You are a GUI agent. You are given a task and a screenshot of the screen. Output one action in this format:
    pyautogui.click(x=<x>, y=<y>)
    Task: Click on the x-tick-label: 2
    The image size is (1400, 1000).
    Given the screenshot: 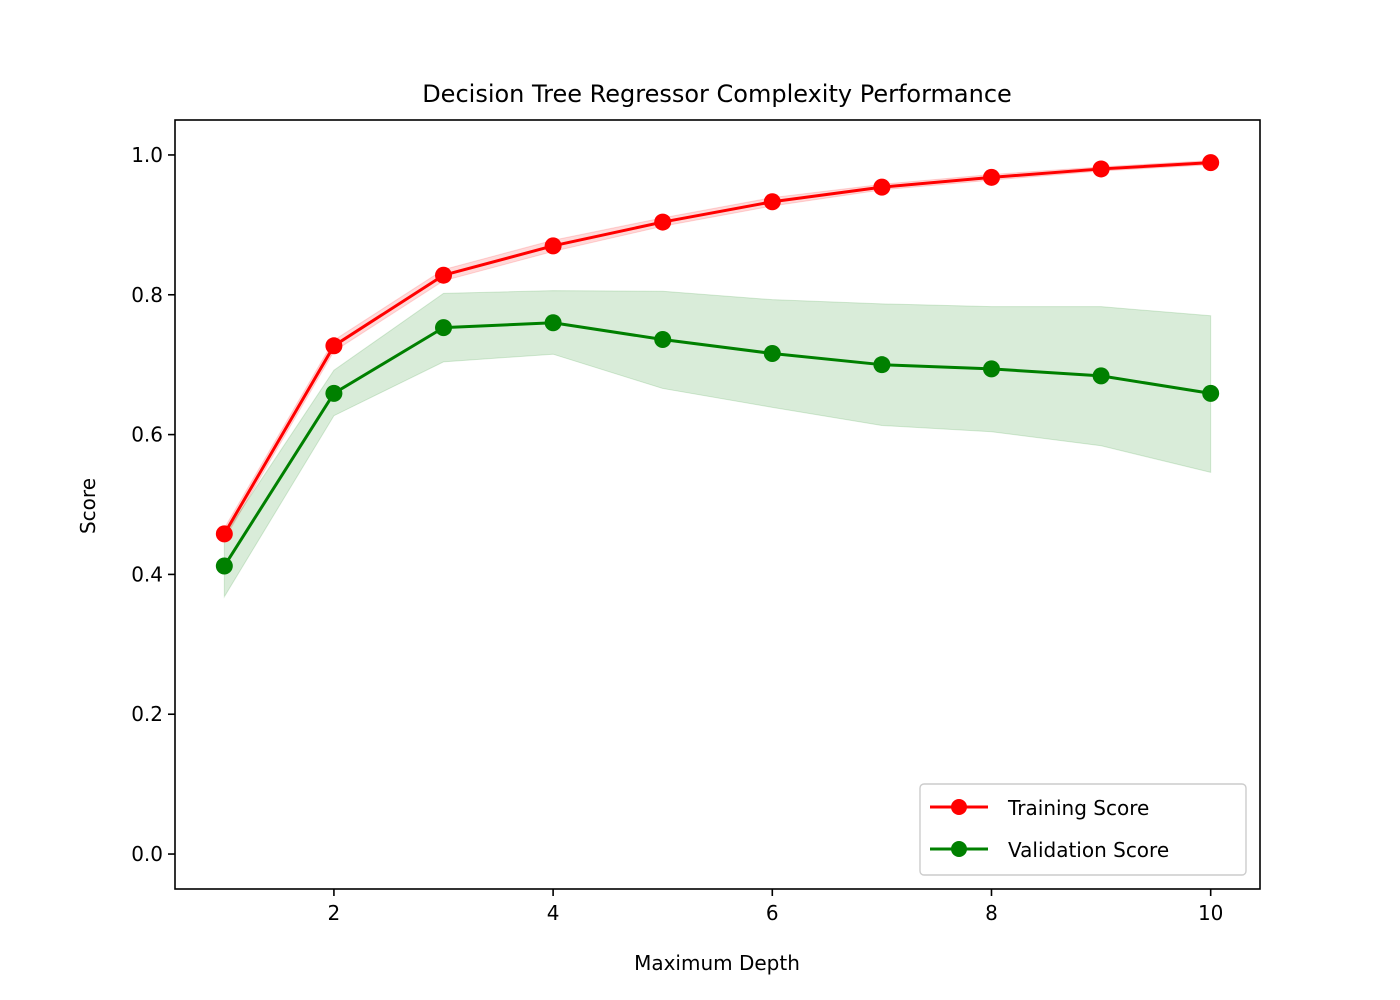 What is the action you would take?
    pyautogui.click(x=334, y=913)
    